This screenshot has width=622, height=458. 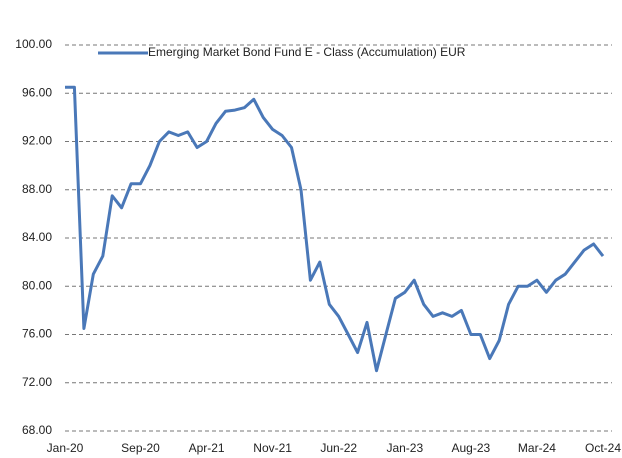 I want to click on y-tick-label: 68.00, so click(x=37, y=430).